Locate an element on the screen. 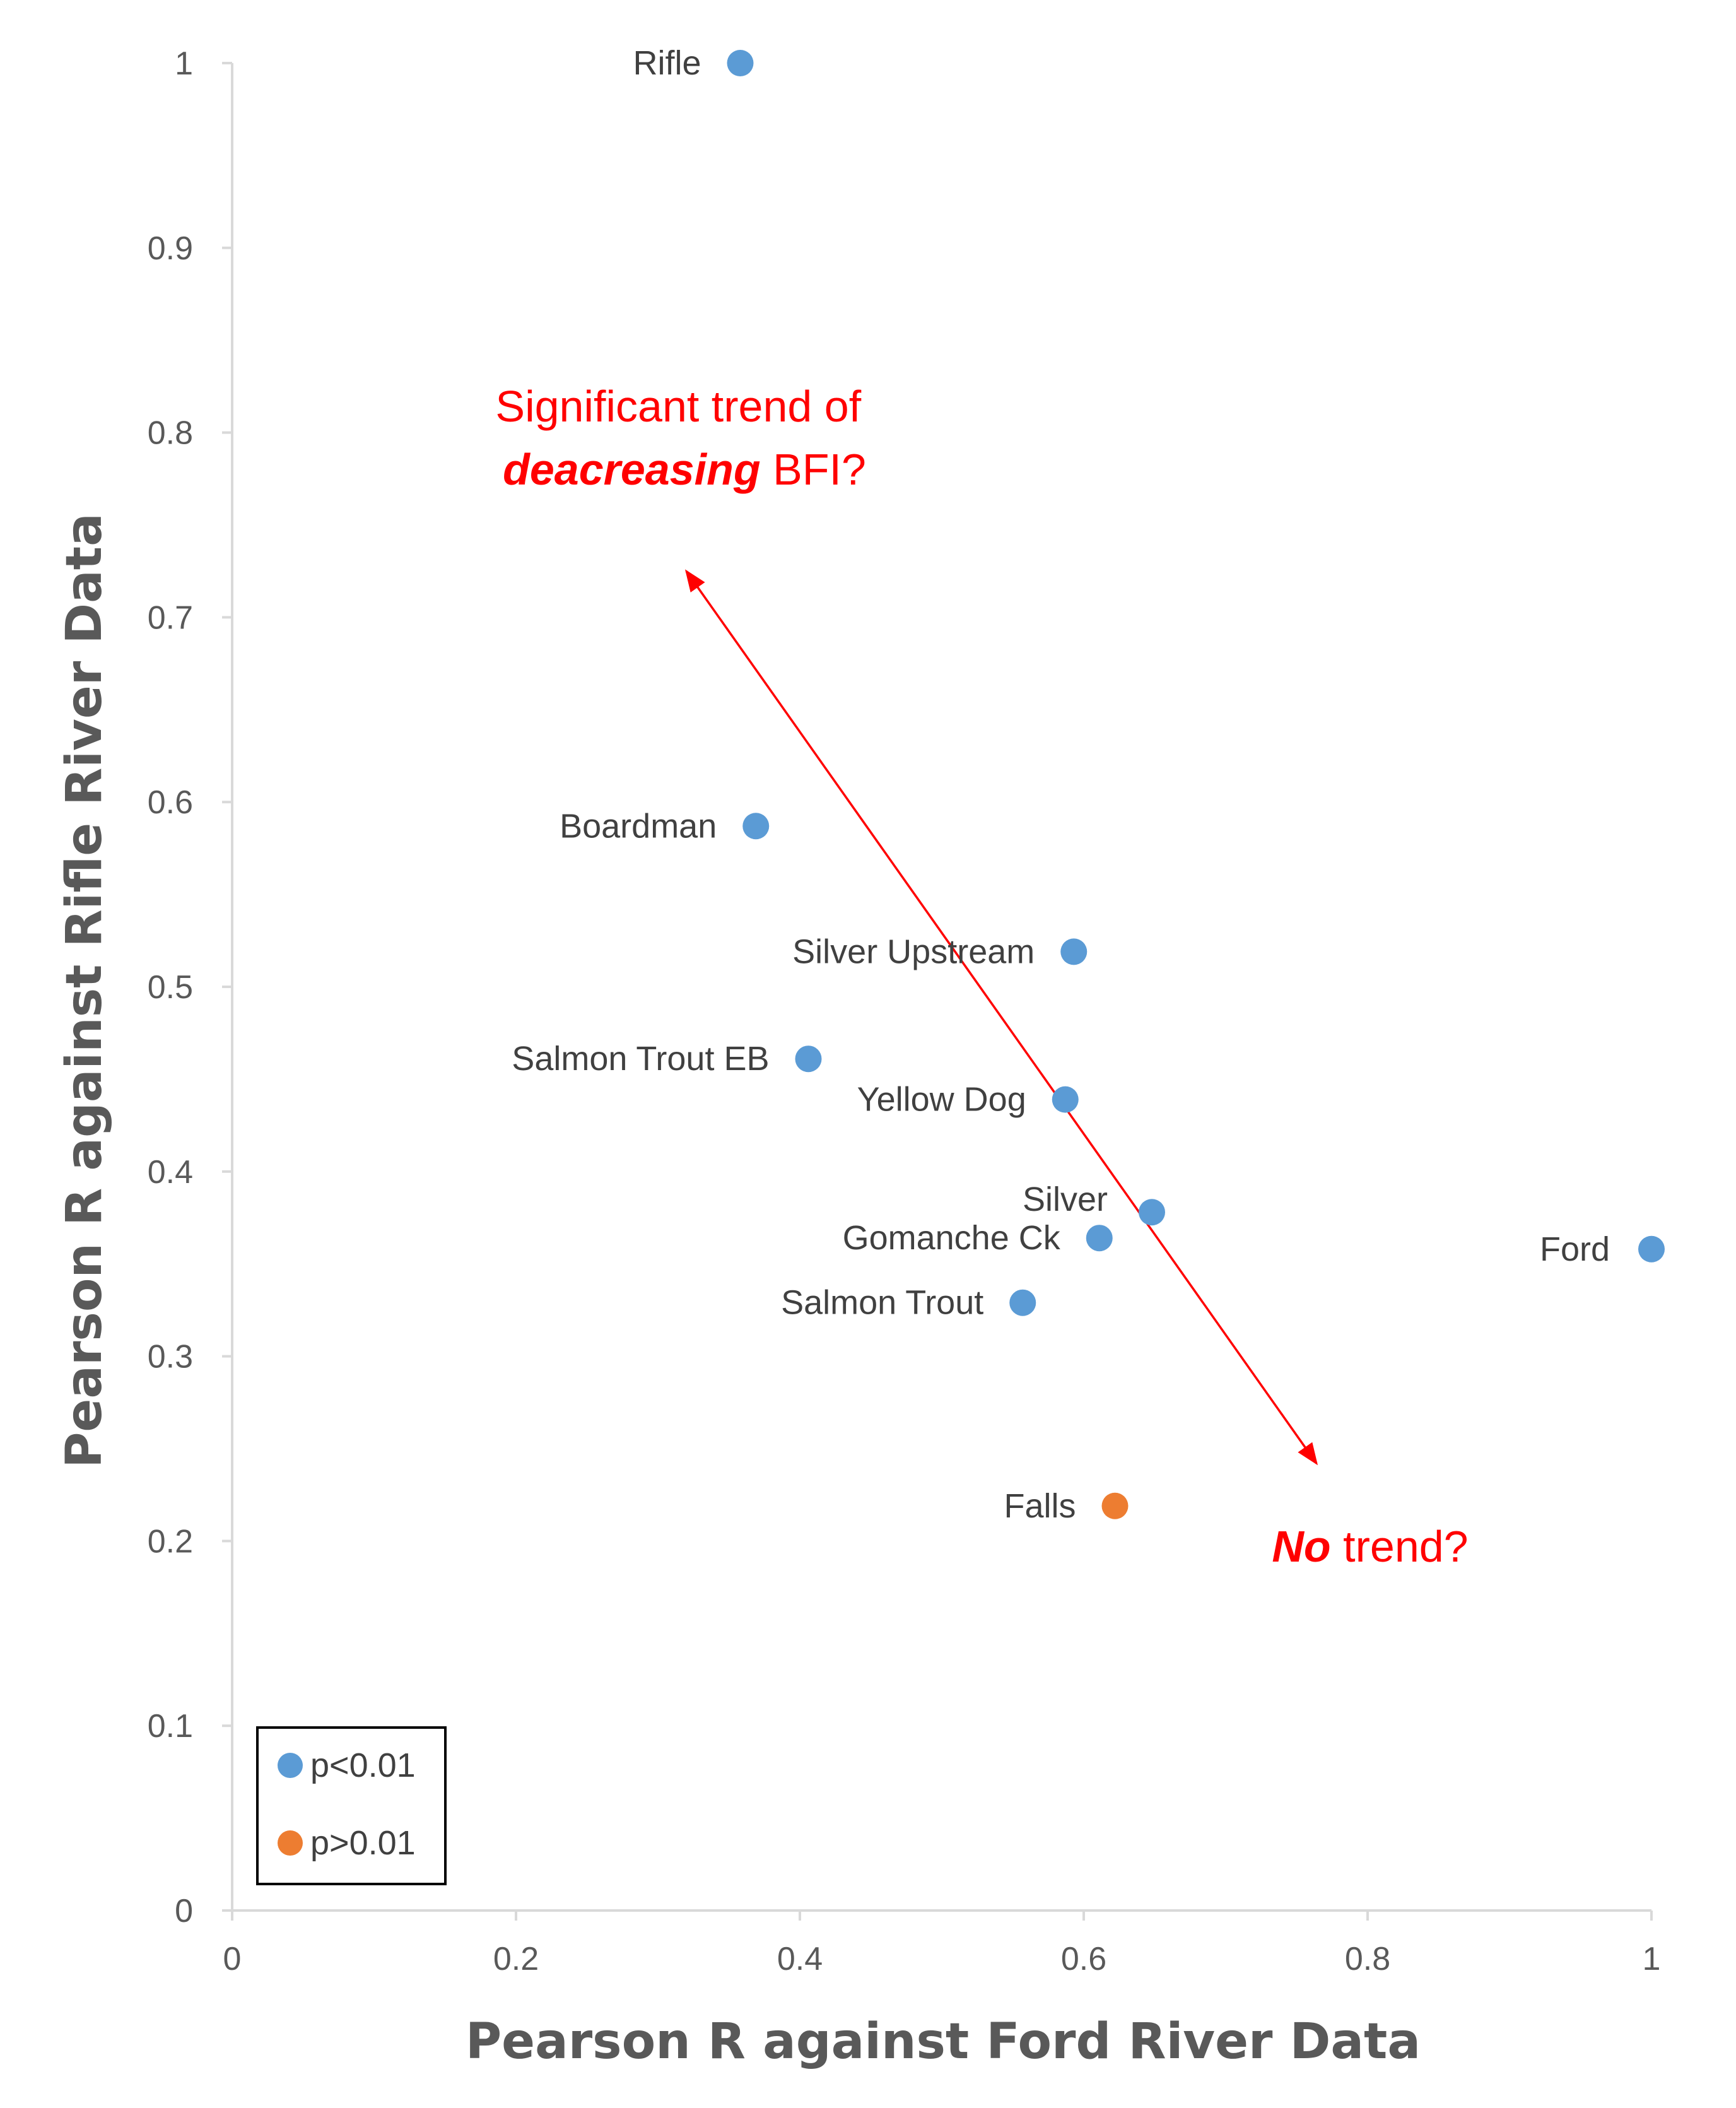 Image resolution: width=1736 pixels, height=2108 pixels. data-label-rifle: Rifle is located at coordinates (667, 63).